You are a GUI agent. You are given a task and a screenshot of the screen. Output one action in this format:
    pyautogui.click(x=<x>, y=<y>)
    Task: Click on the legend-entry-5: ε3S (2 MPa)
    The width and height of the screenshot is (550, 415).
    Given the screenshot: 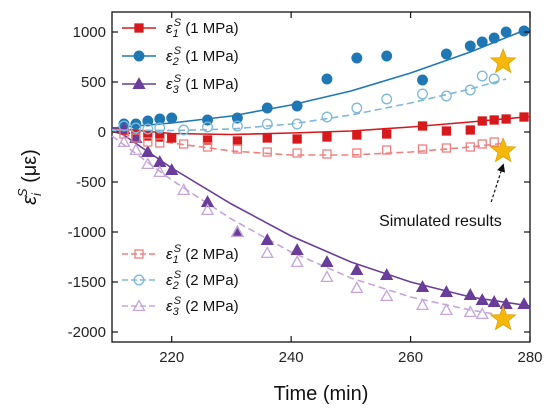 What is the action you would take?
    pyautogui.click(x=180, y=306)
    